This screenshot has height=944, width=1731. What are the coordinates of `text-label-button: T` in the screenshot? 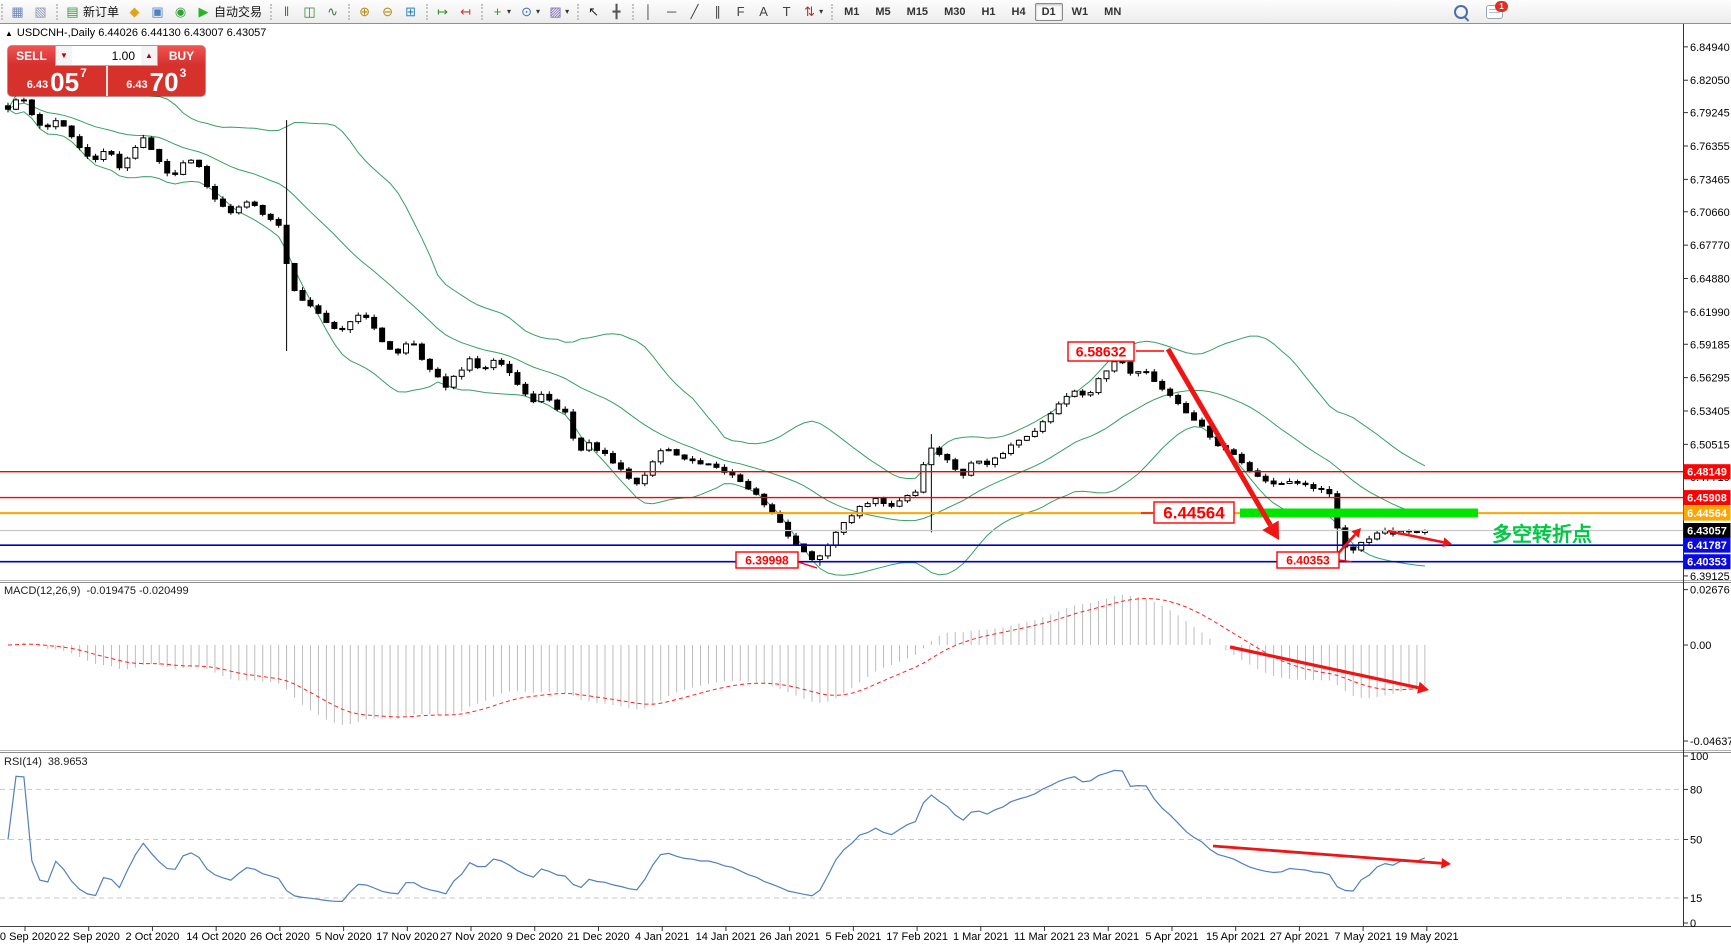 It's located at (786, 11).